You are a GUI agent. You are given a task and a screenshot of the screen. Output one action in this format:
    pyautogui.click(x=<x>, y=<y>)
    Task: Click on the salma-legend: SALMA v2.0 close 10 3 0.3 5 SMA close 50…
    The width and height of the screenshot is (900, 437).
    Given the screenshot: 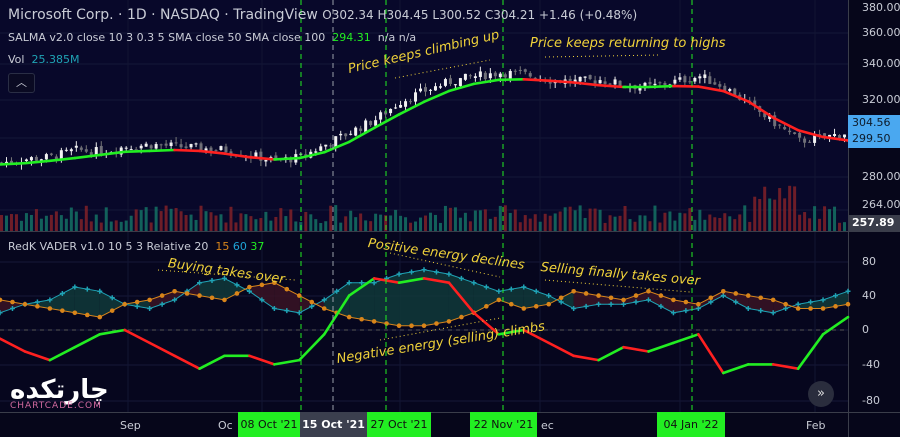 What is the action you would take?
    pyautogui.click(x=212, y=37)
    